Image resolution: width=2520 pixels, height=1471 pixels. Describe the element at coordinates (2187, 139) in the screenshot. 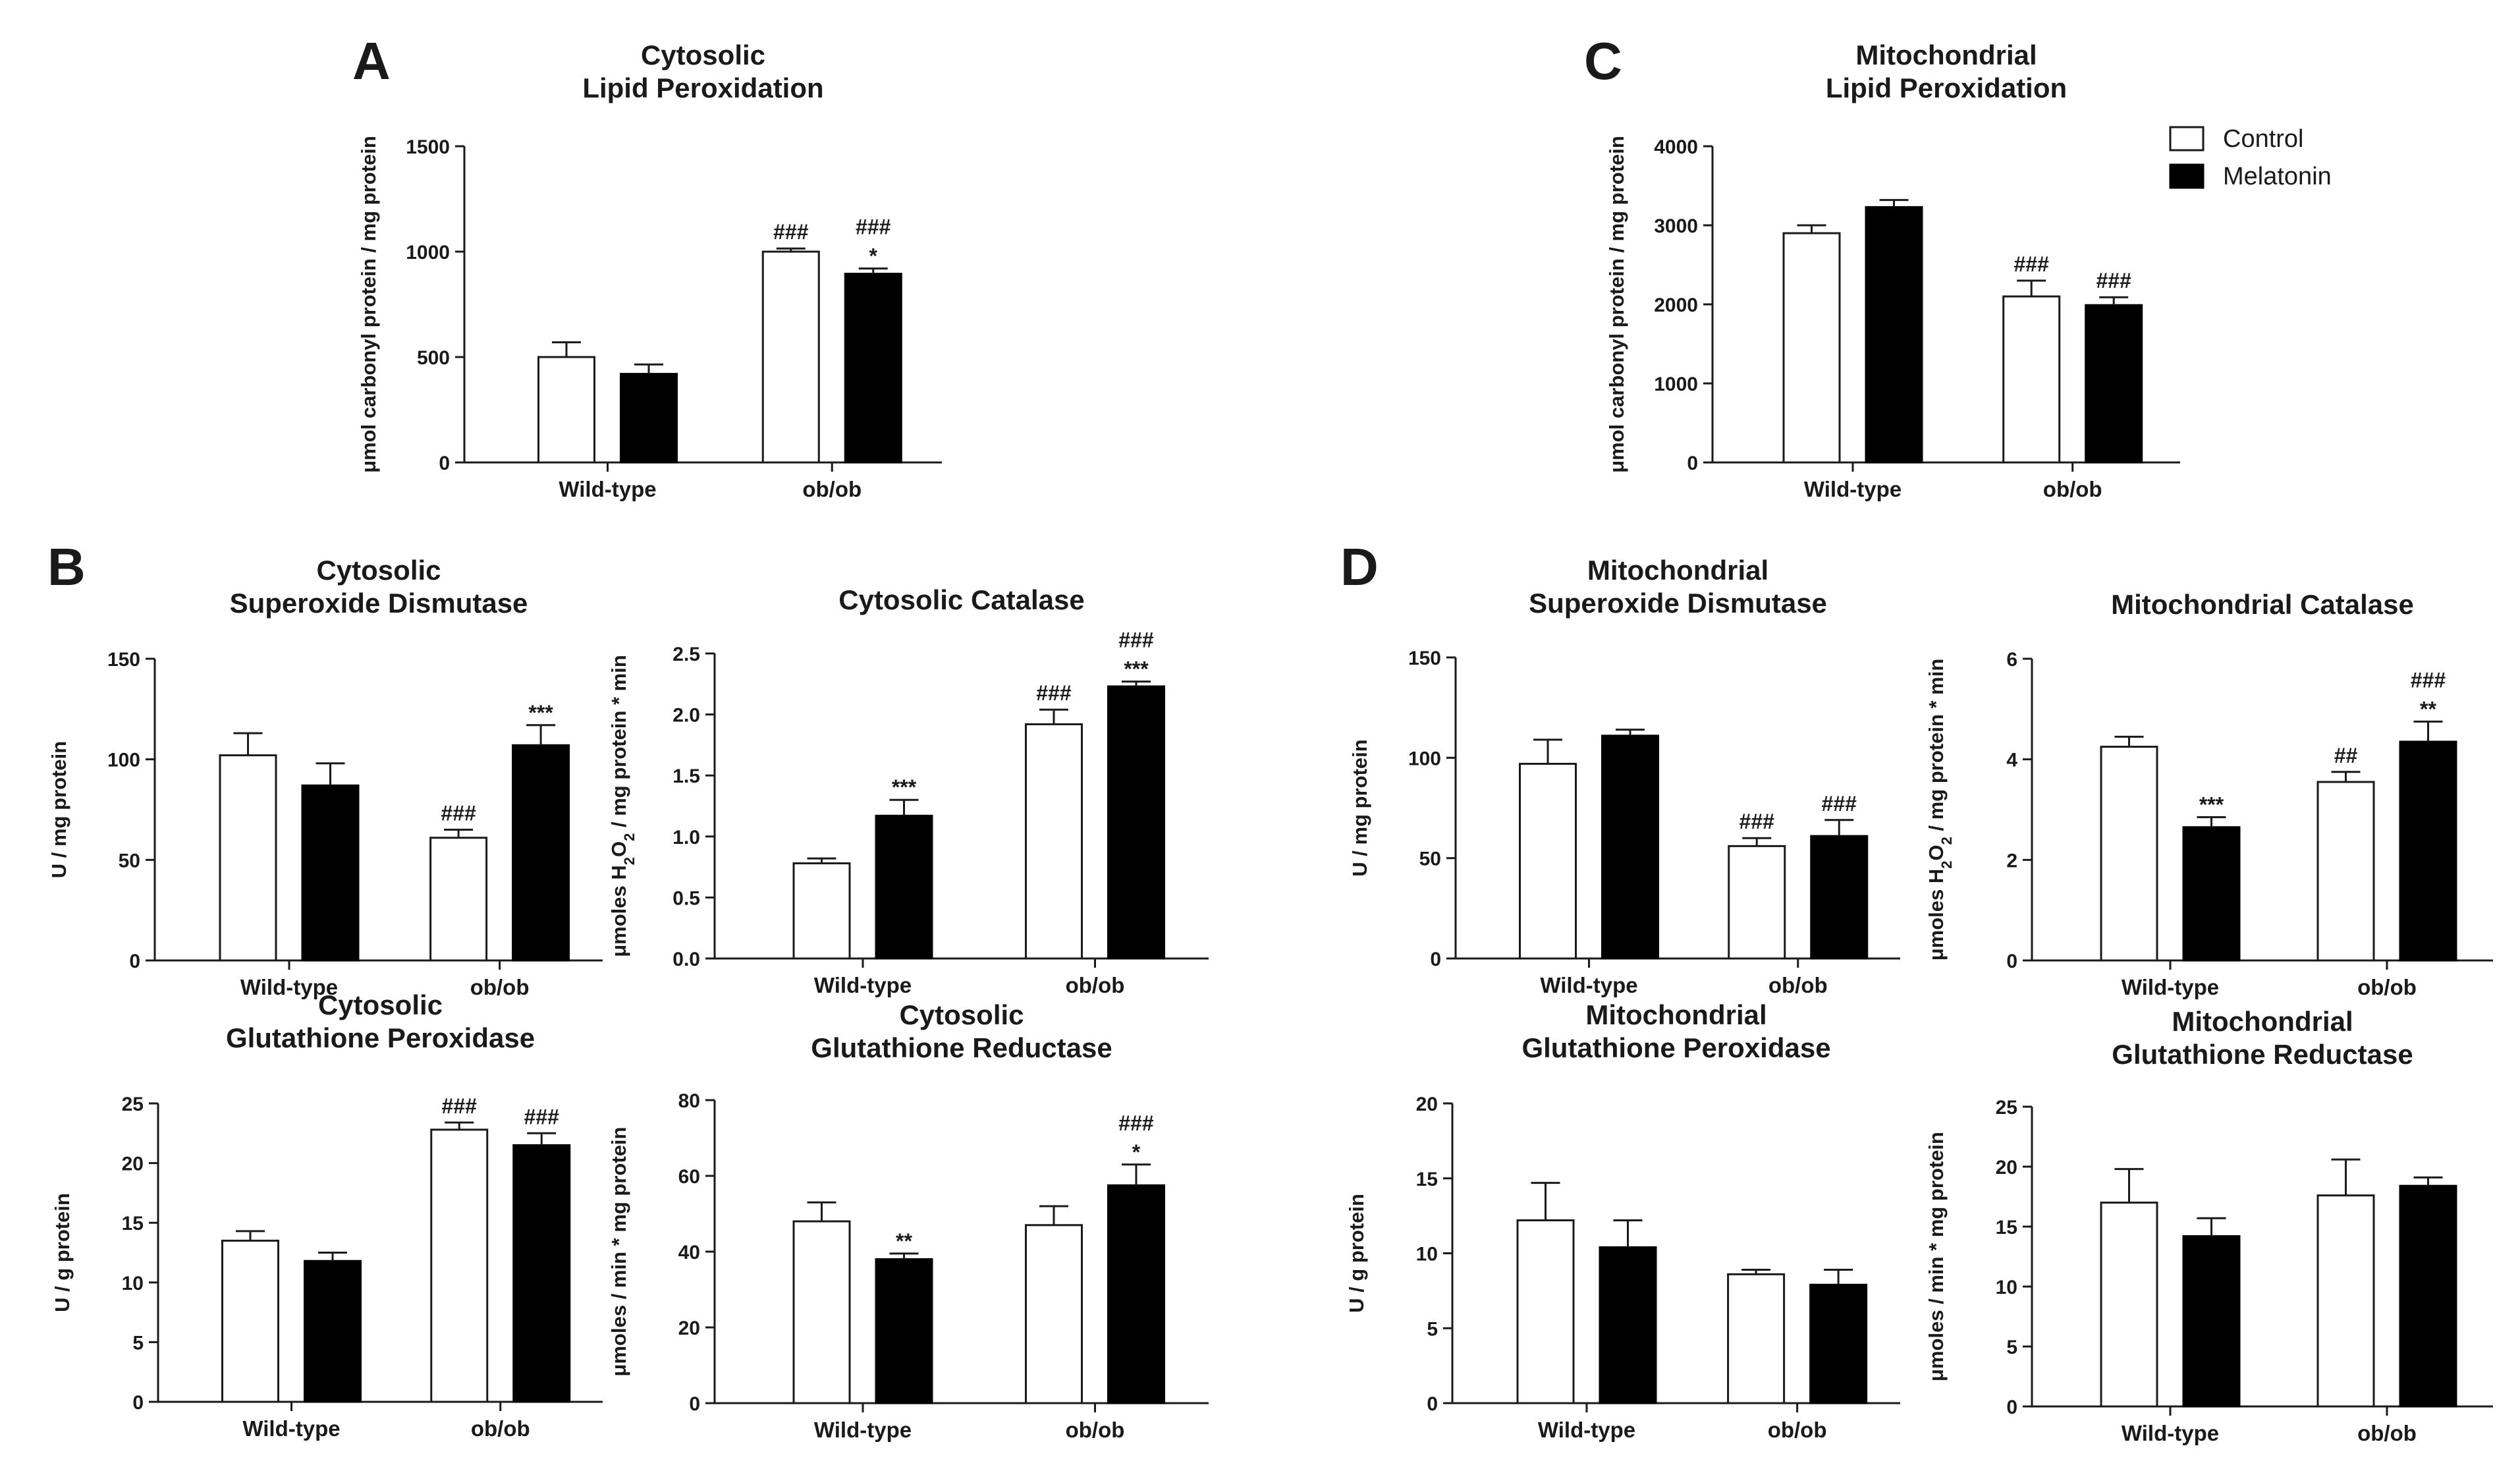

I see `legend-swatch-control` at that location.